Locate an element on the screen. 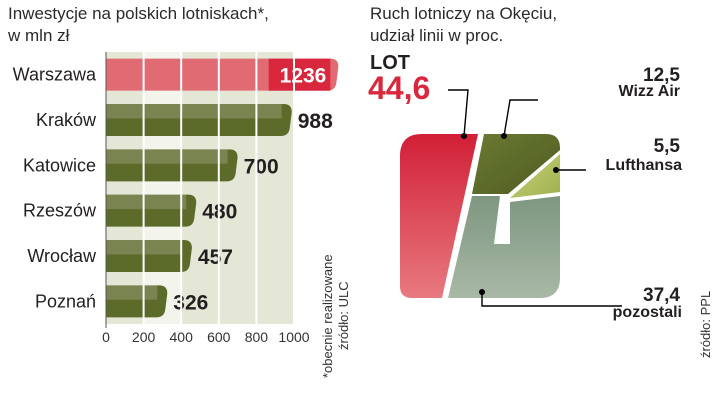  leader-line-pozostali is located at coordinates (551, 299).